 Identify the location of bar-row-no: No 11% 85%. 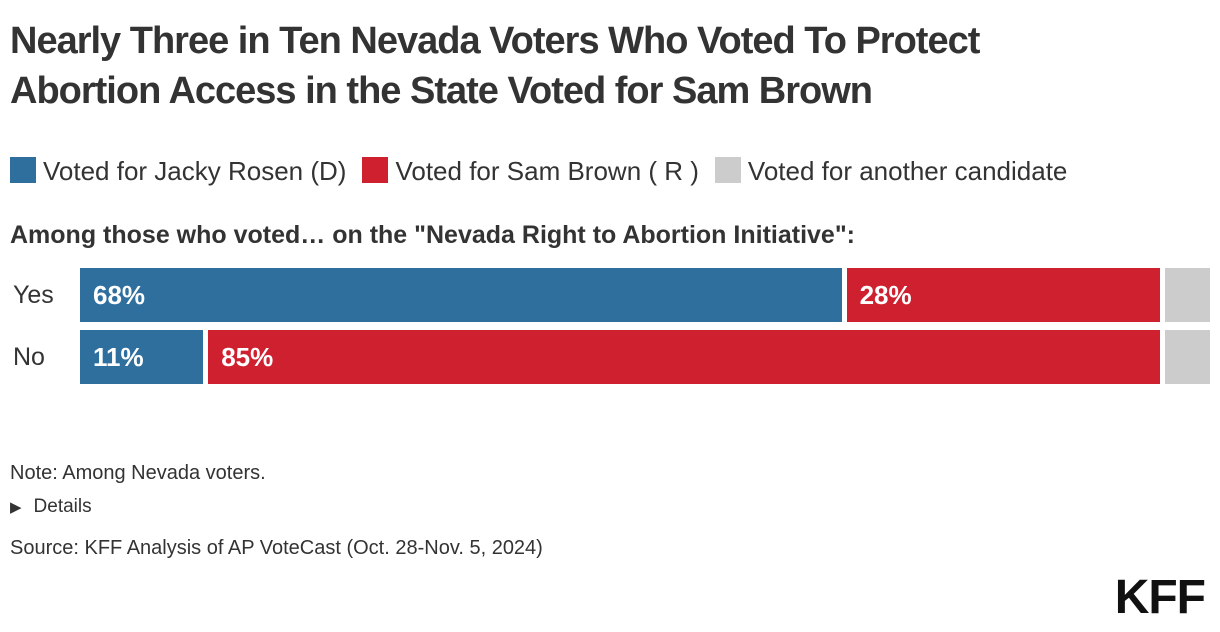
(610, 357).